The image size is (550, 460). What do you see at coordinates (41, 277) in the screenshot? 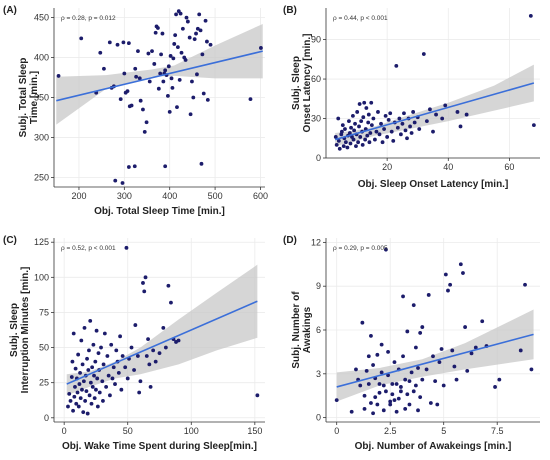
I see `y-tick-label: 100` at bounding box center [41, 277].